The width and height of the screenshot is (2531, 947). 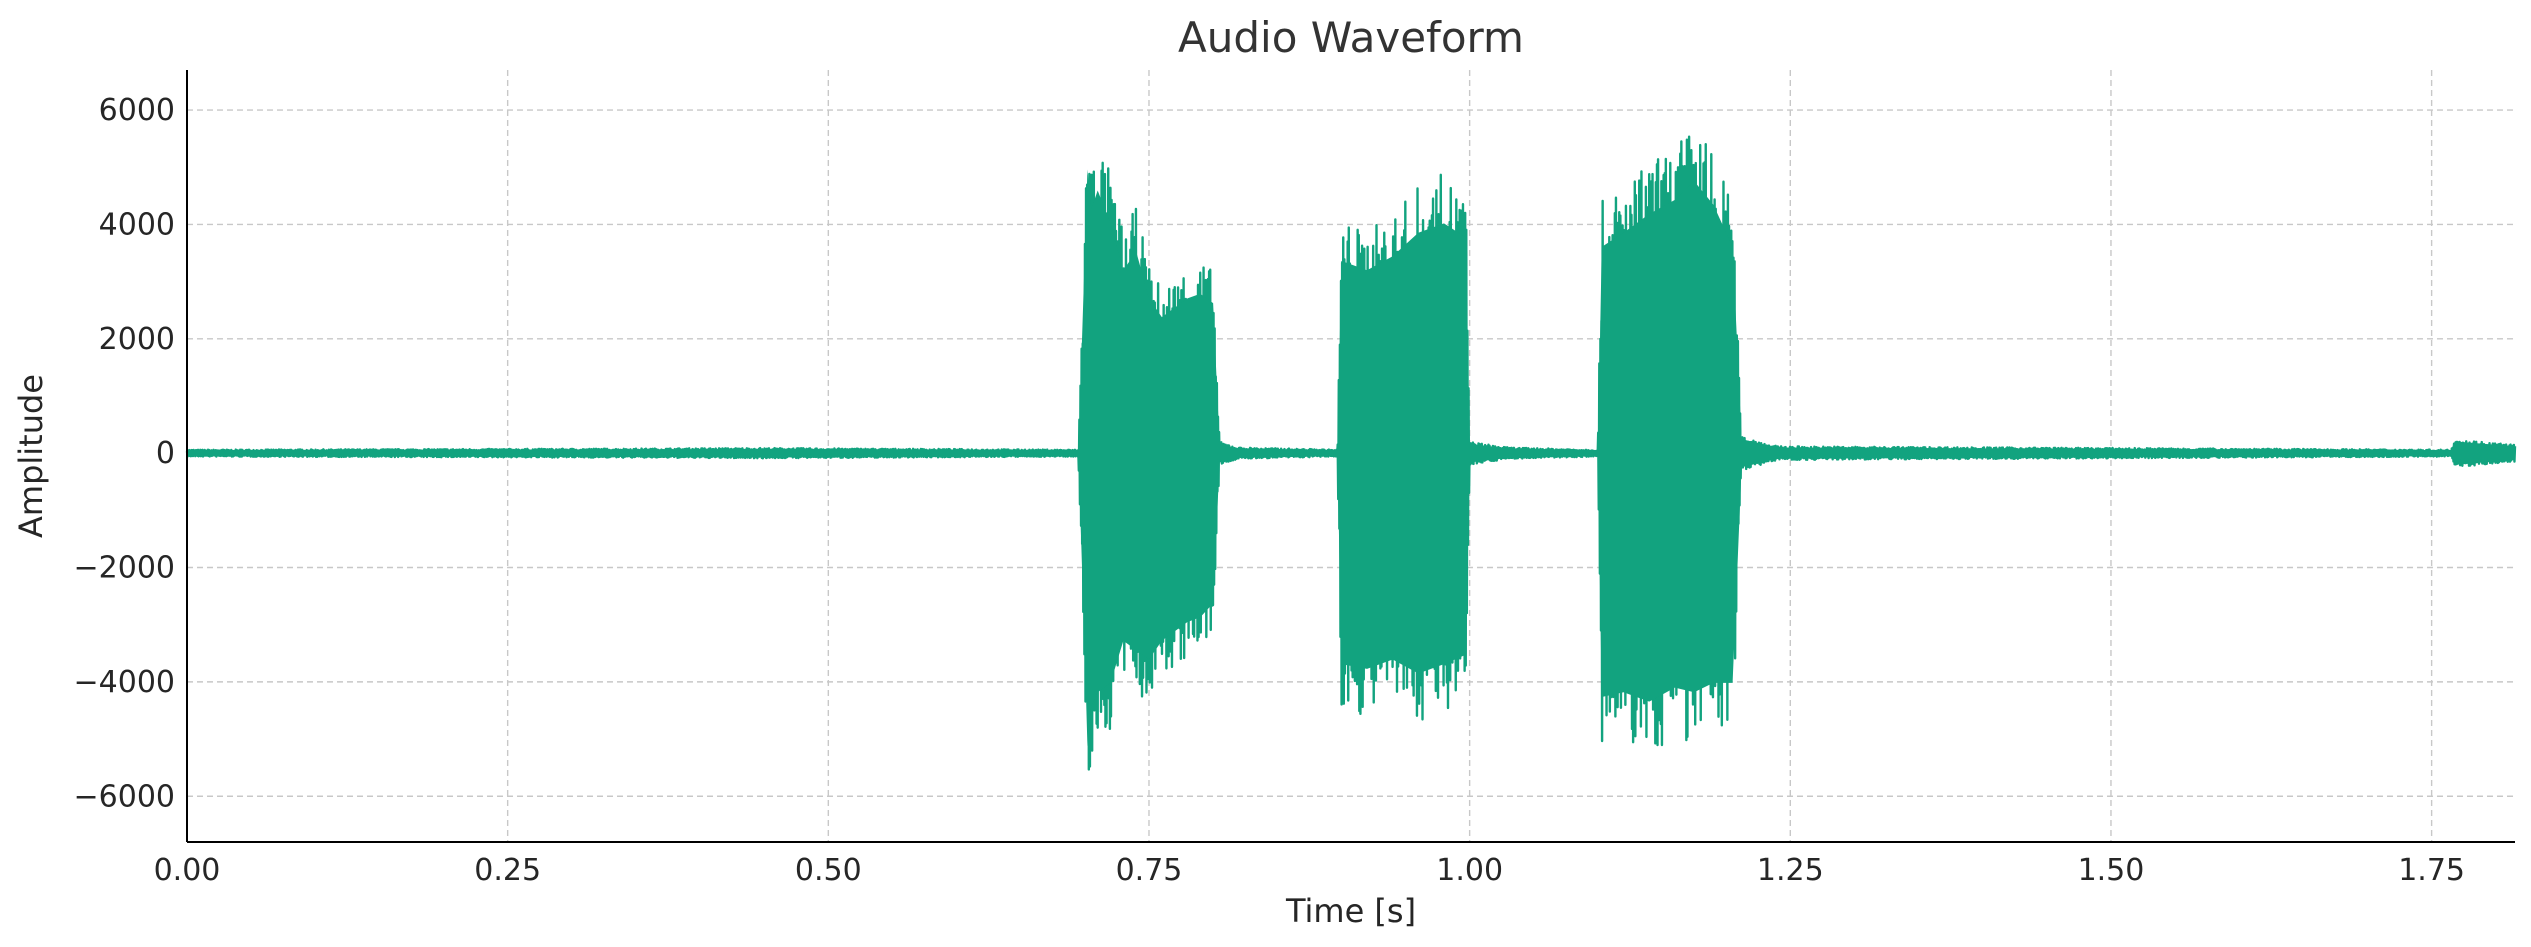 What do you see at coordinates (124, 568) in the screenshot?
I see `y-tick-label: −2000` at bounding box center [124, 568].